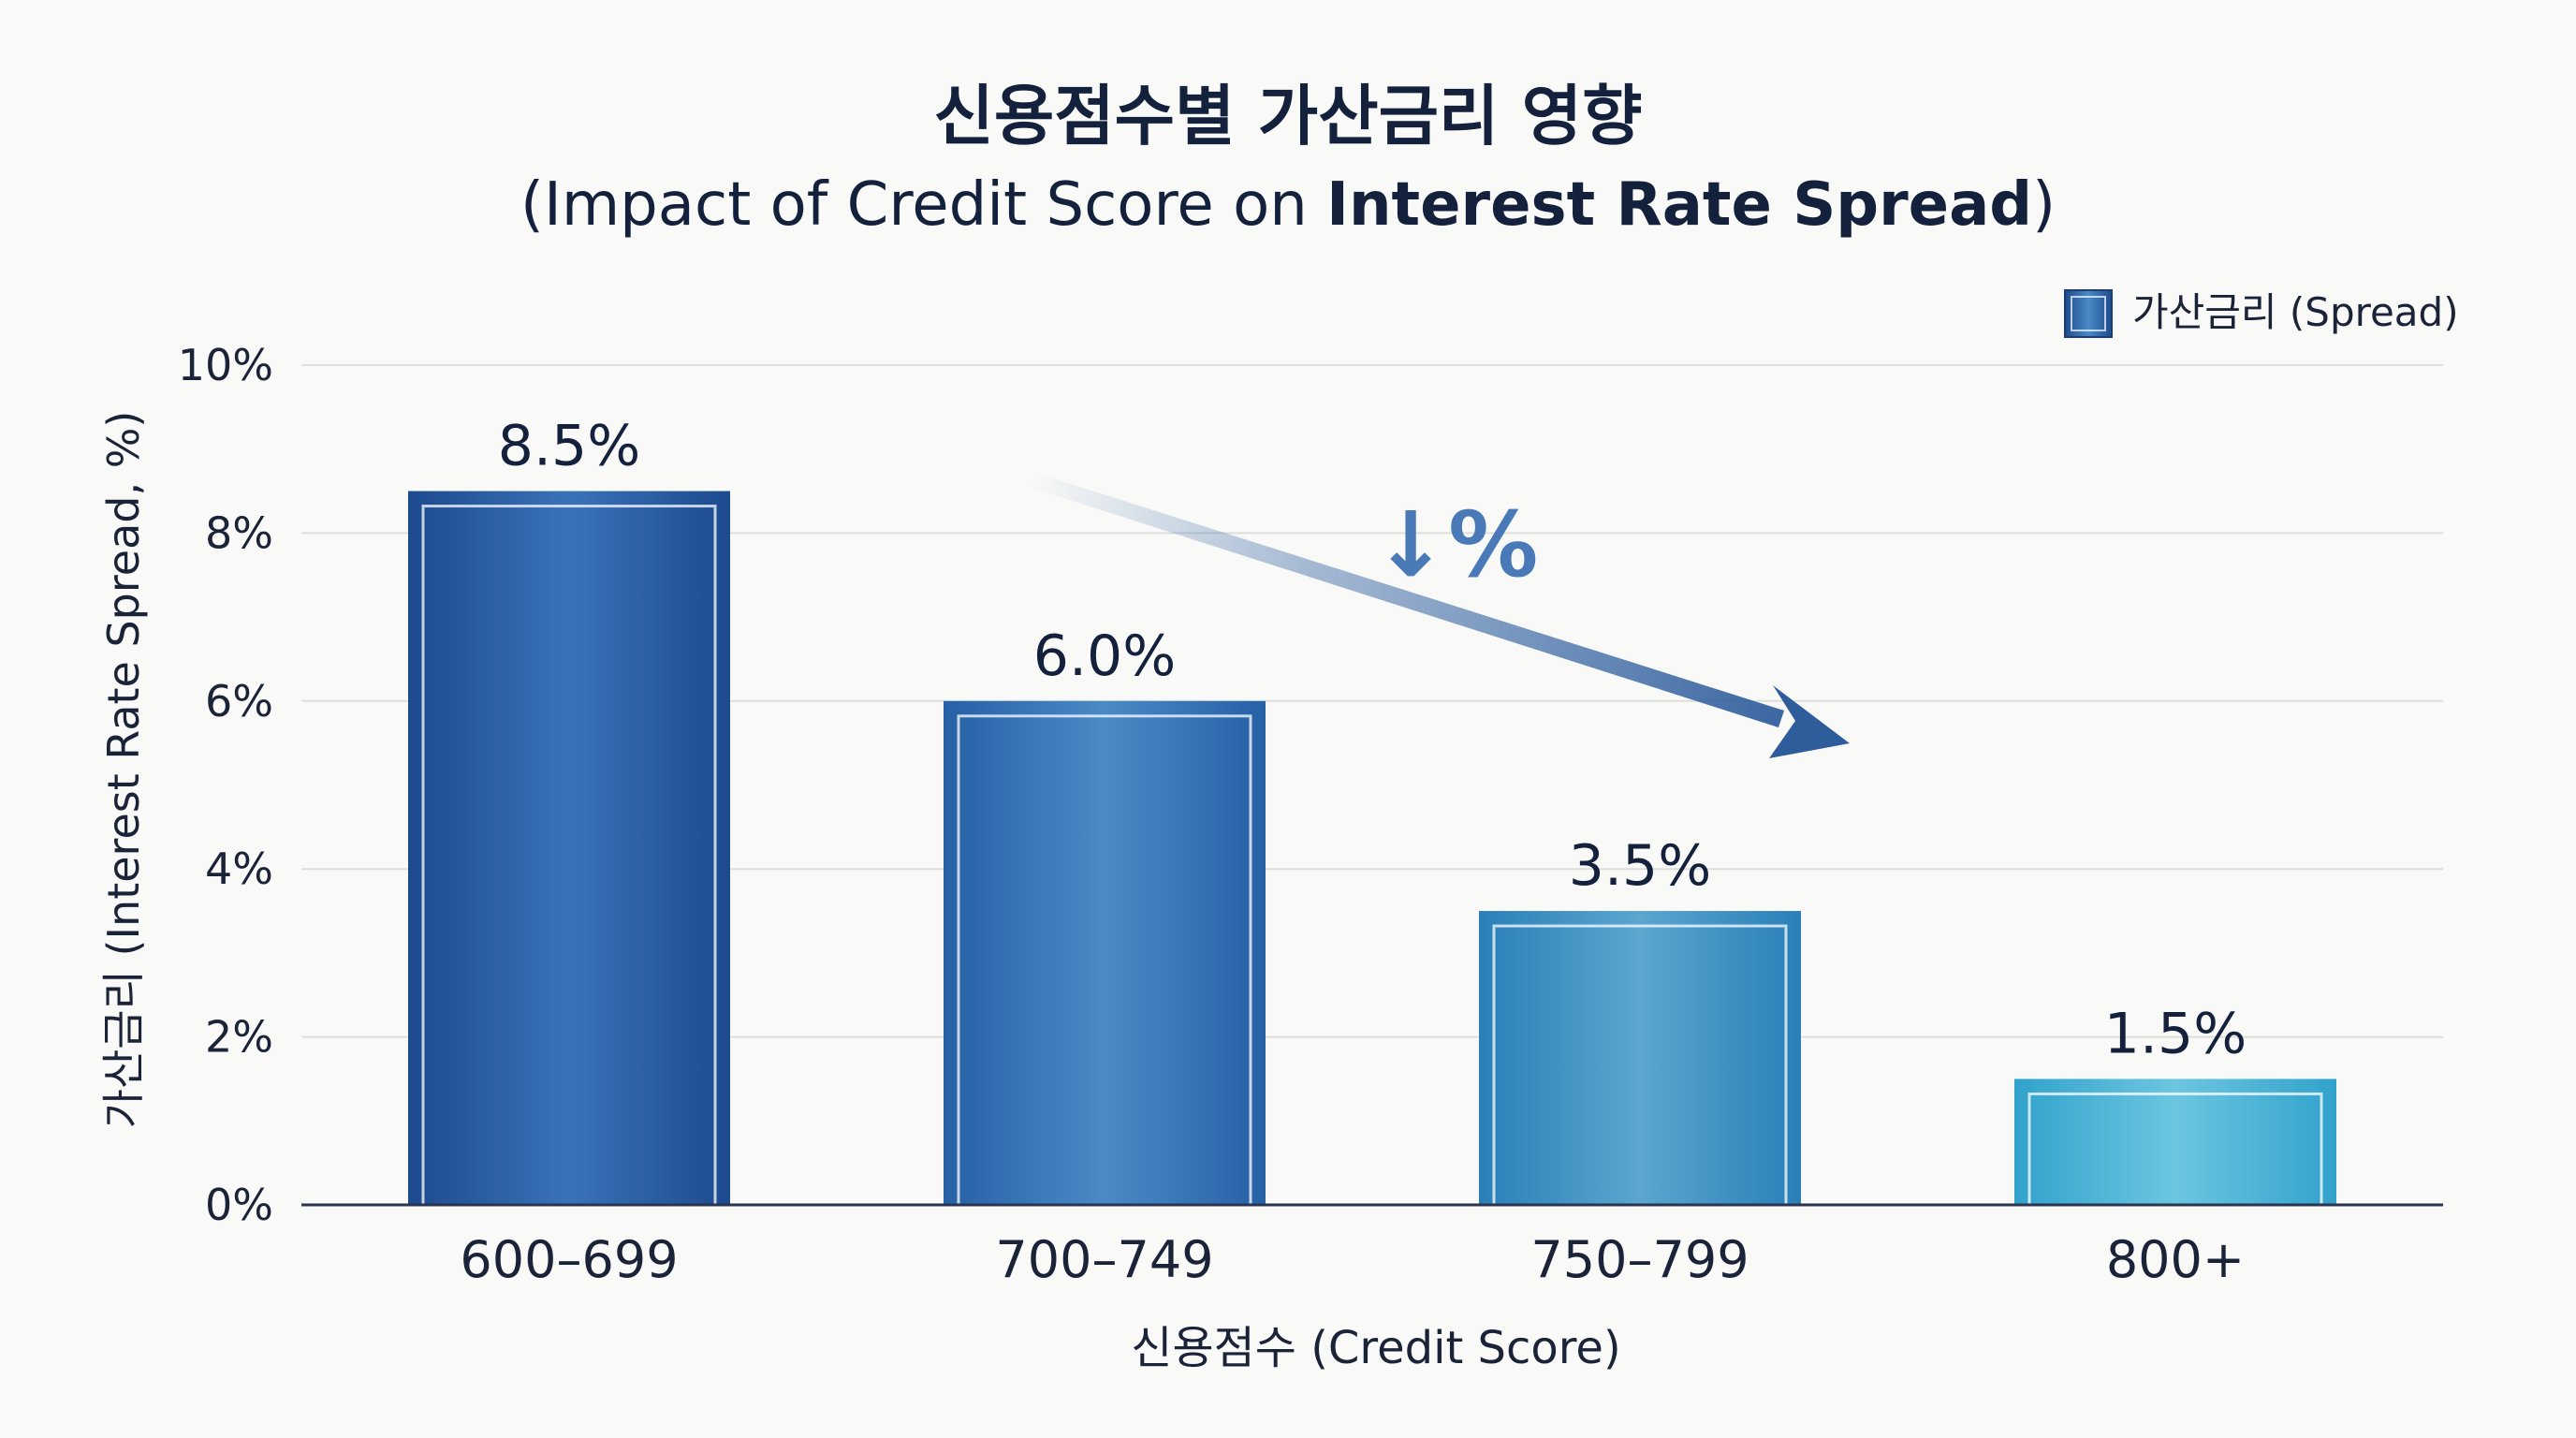  I want to click on data-label: 3.5%, so click(1640, 866).